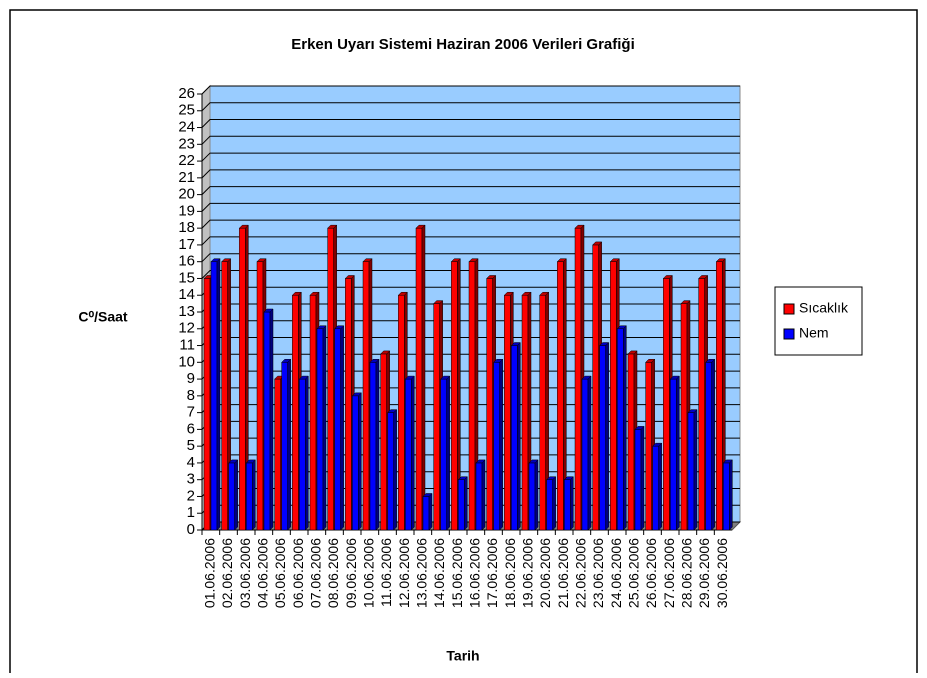 This screenshot has height=678, width=927. I want to click on x-tick-label: 02.06.2006, so click(227, 573).